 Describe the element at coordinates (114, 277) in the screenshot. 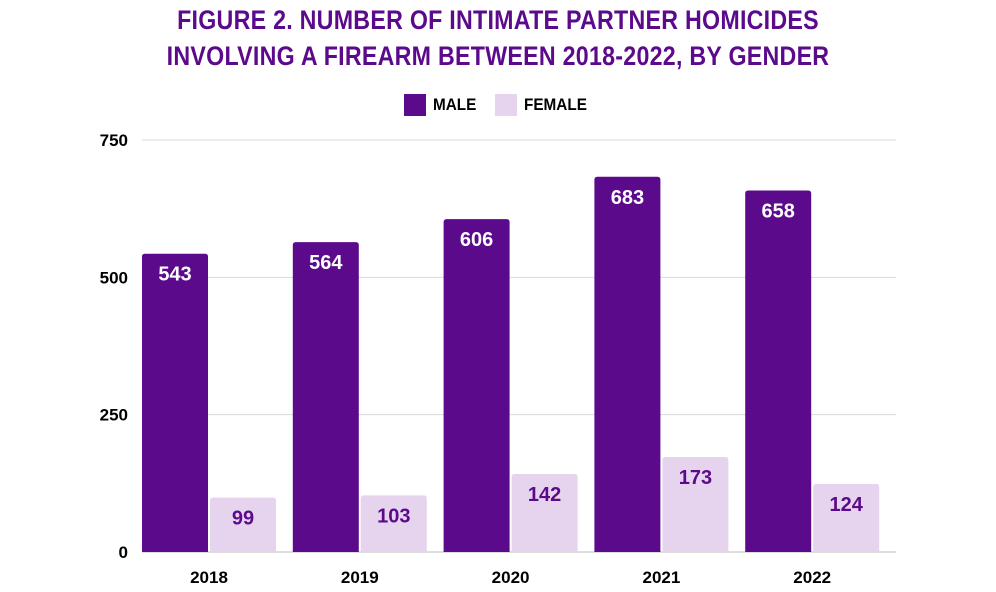

I see `y-tick-label-500: 500` at that location.